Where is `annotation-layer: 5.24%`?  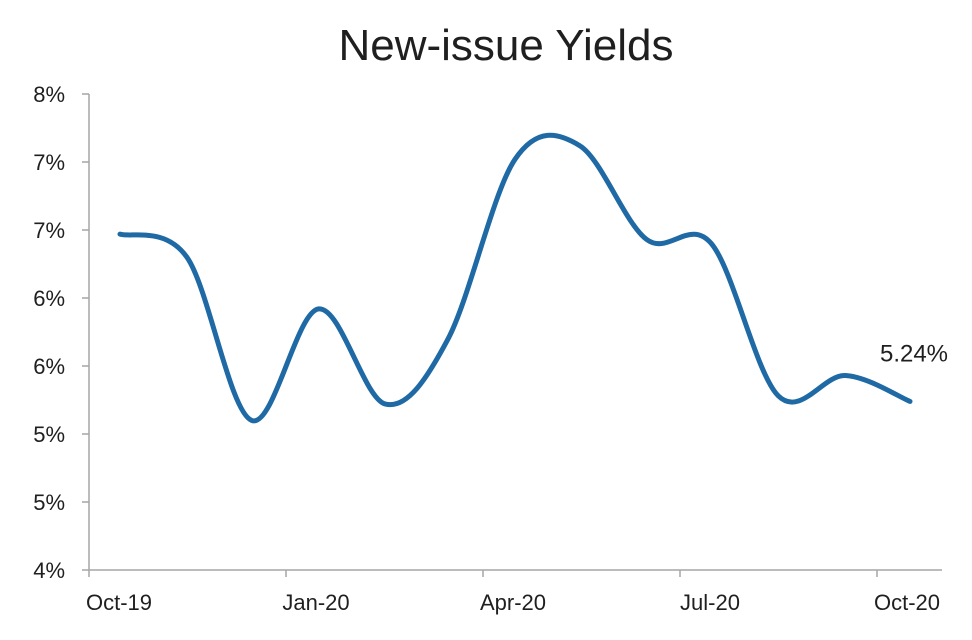 annotation-layer: 5.24% is located at coordinates (914, 353).